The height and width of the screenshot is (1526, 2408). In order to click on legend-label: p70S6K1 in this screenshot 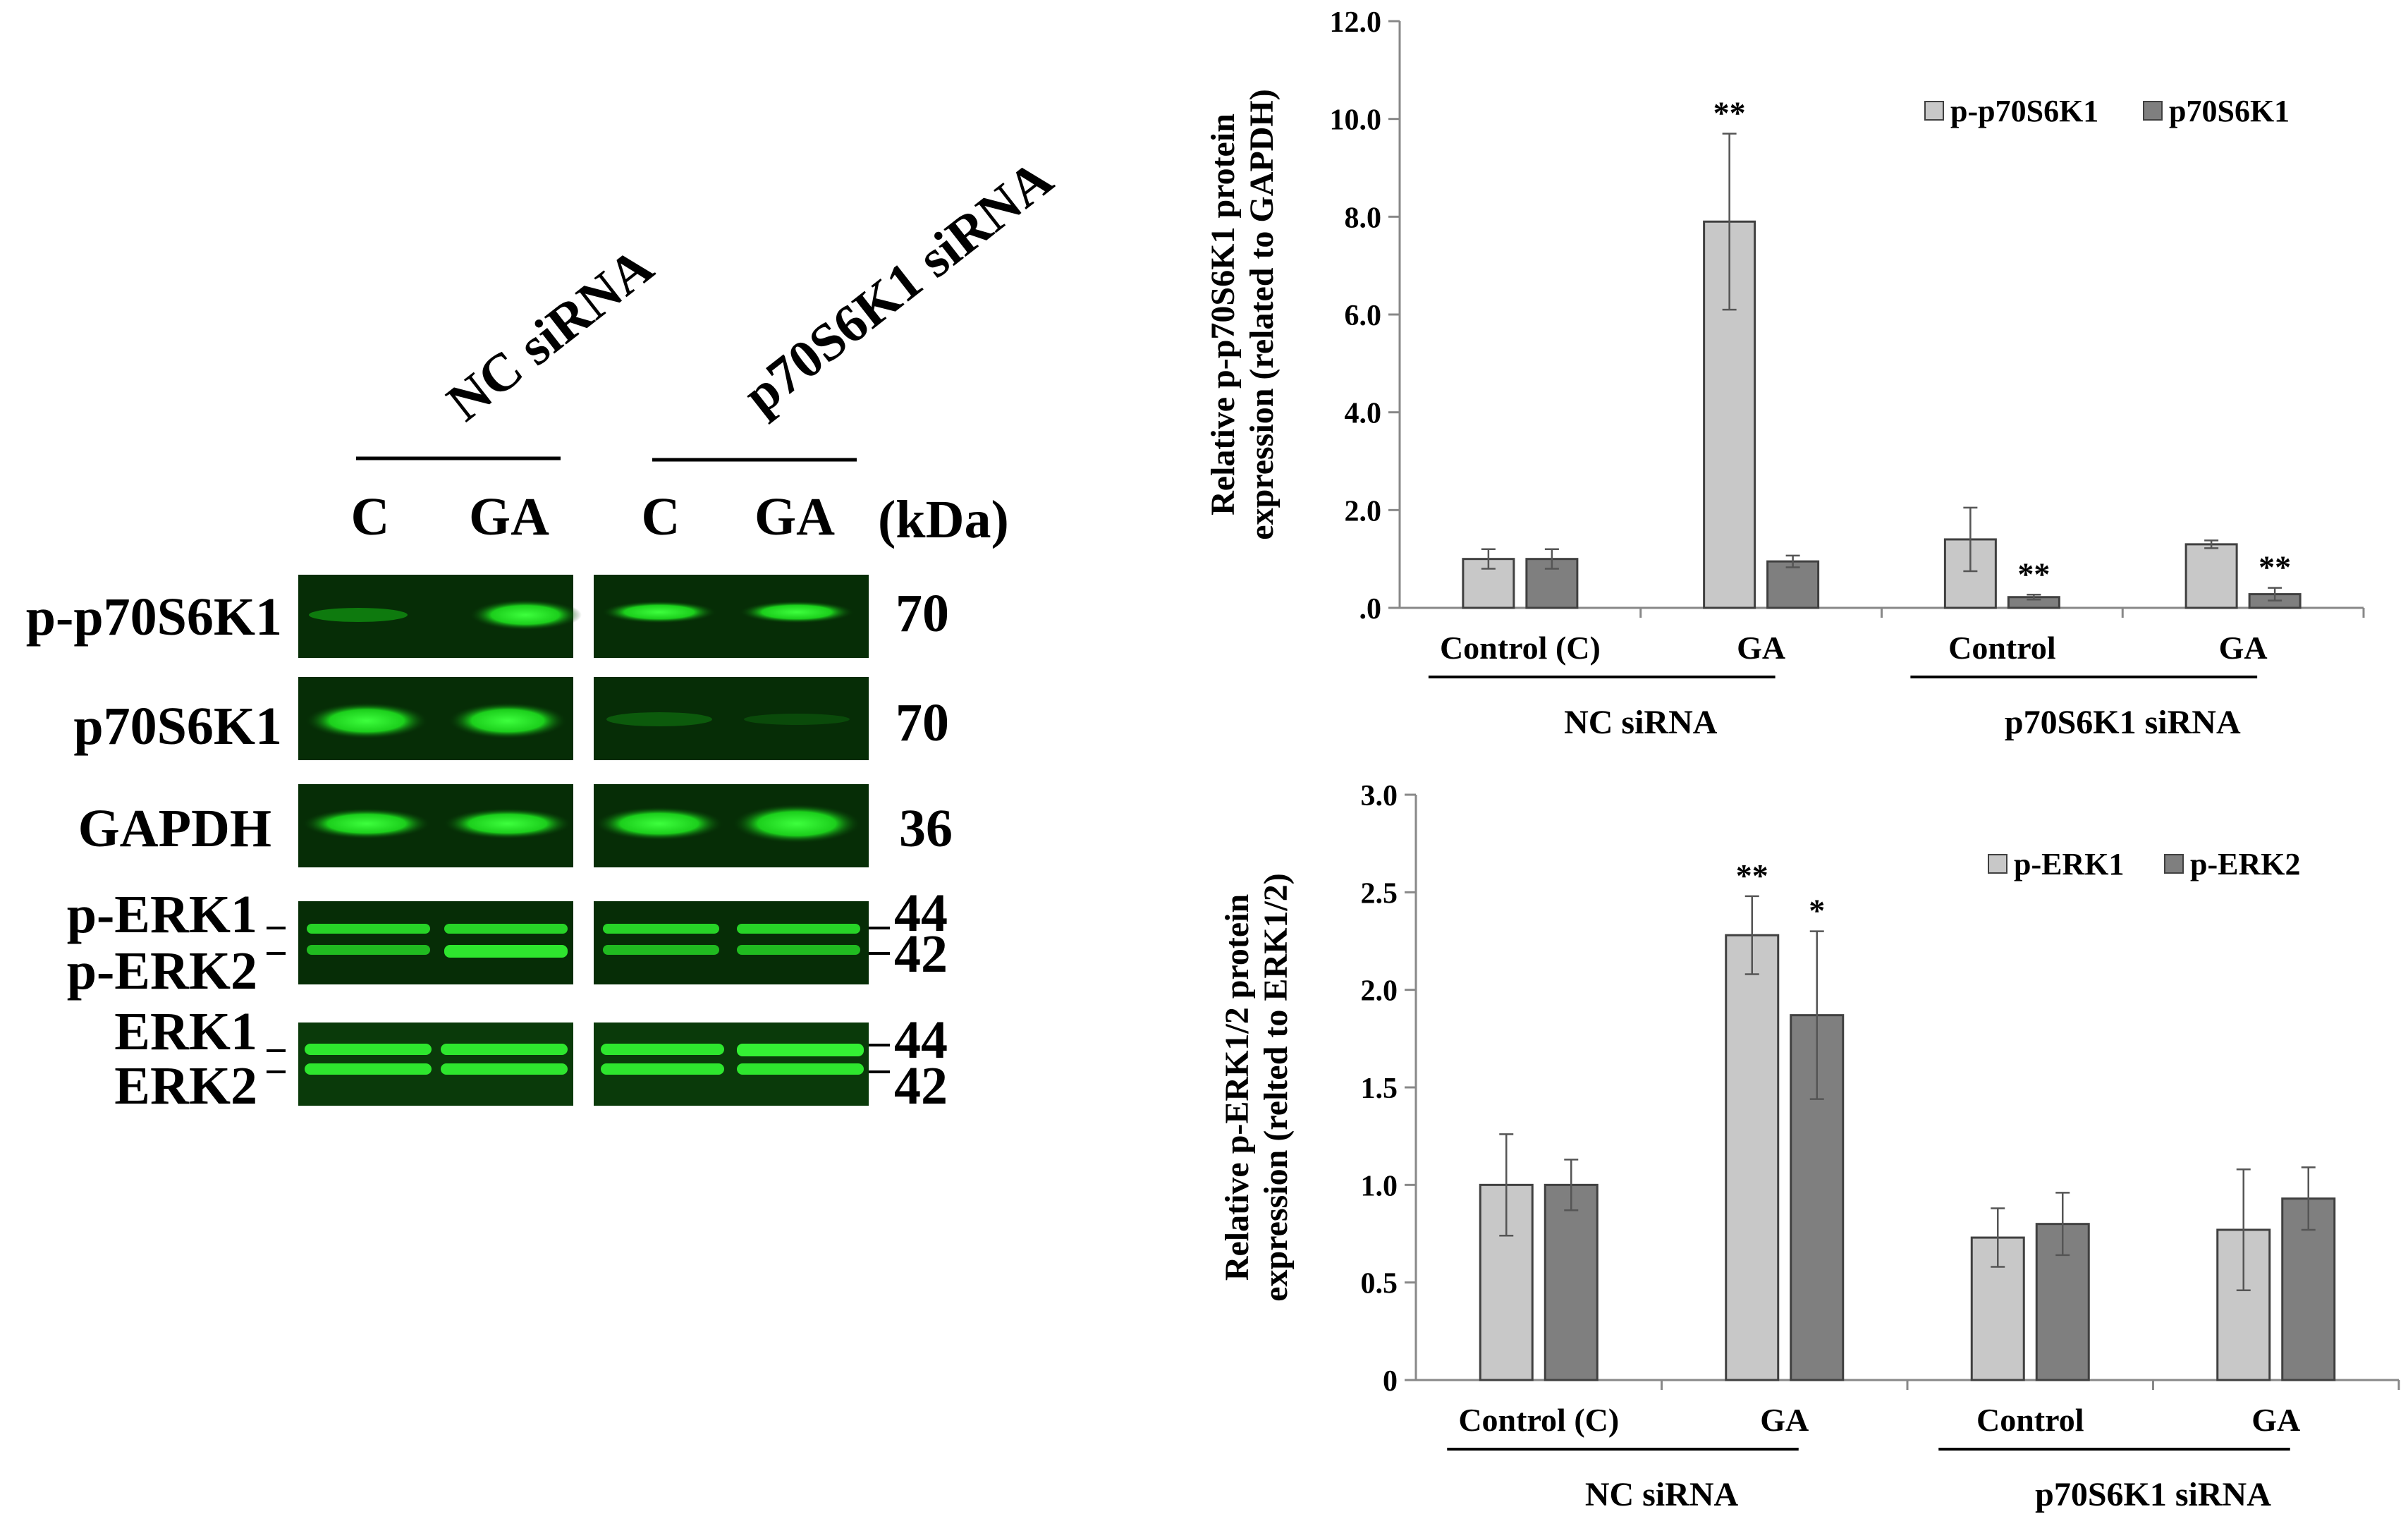, I will do `click(2229, 111)`.